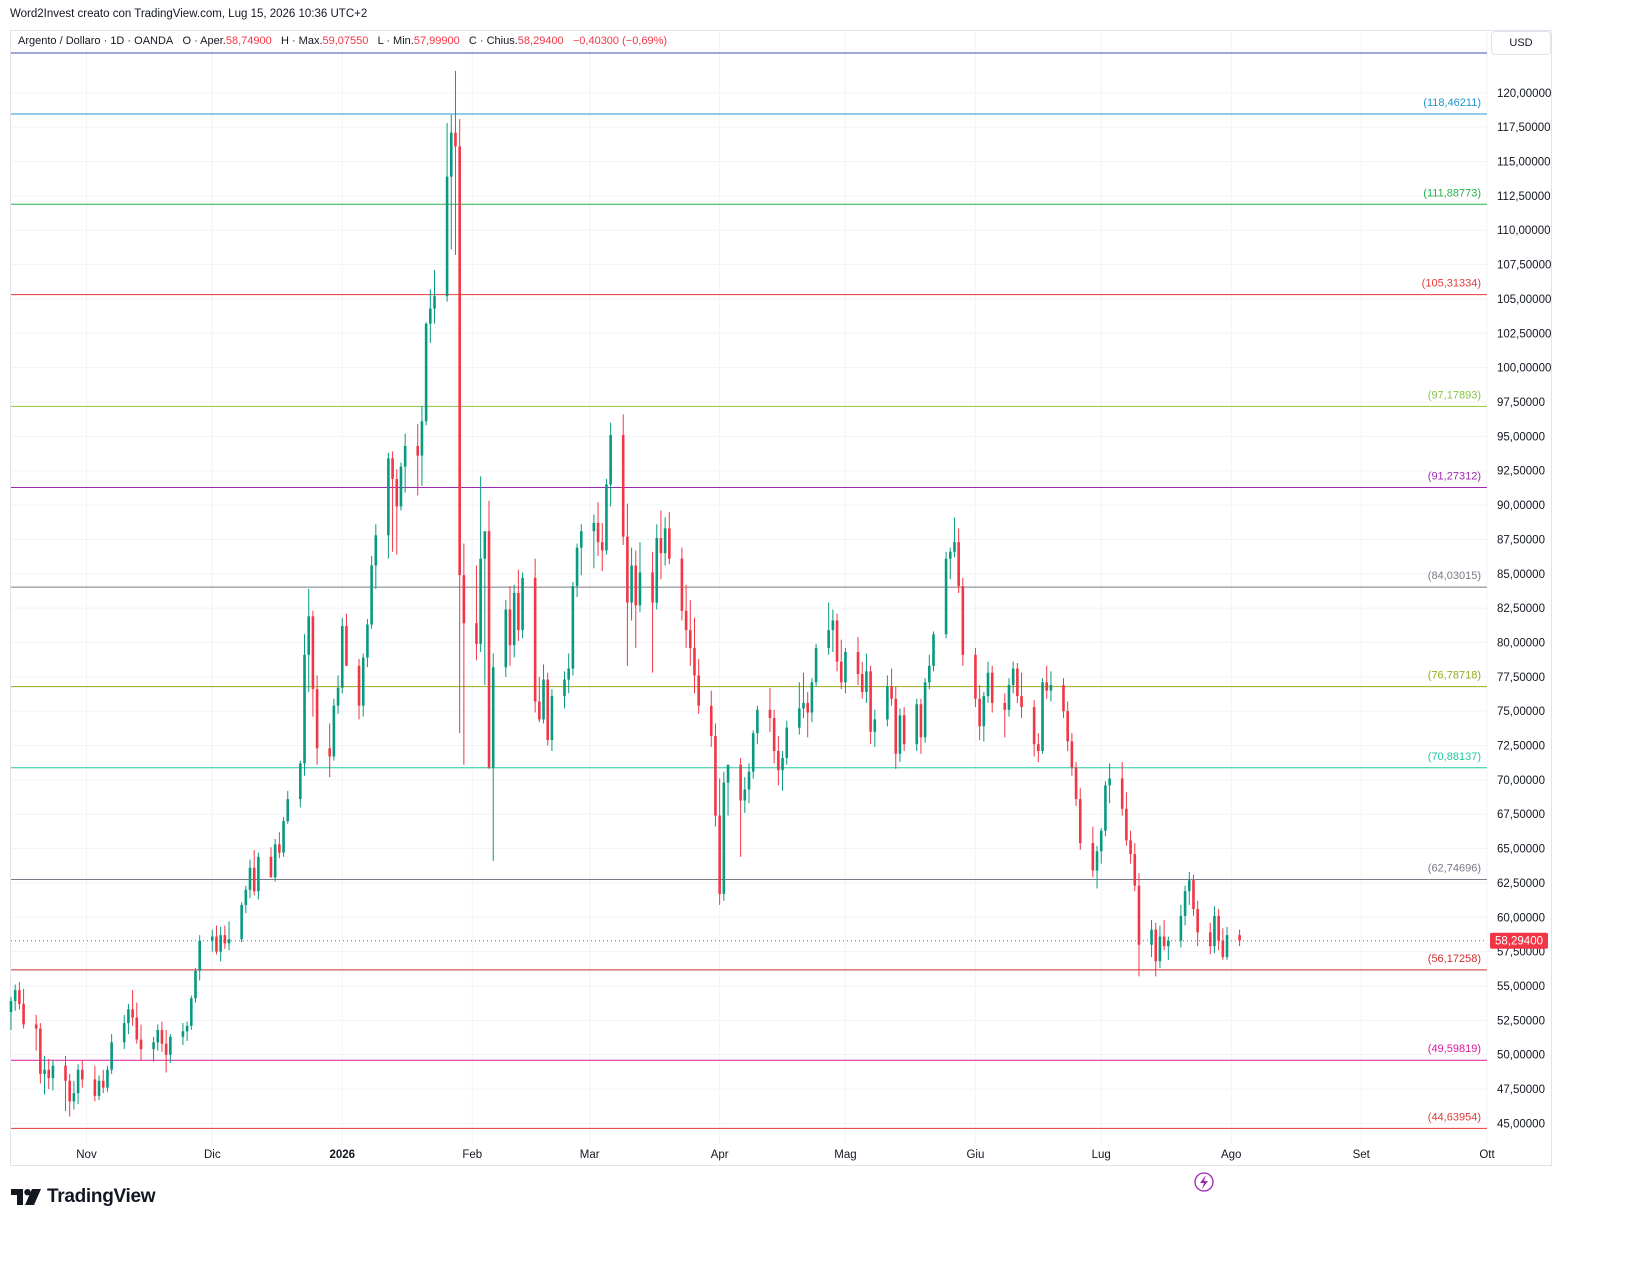  Describe the element at coordinates (1521, 987) in the screenshot. I see `price-tick-label: 55,00000` at that location.